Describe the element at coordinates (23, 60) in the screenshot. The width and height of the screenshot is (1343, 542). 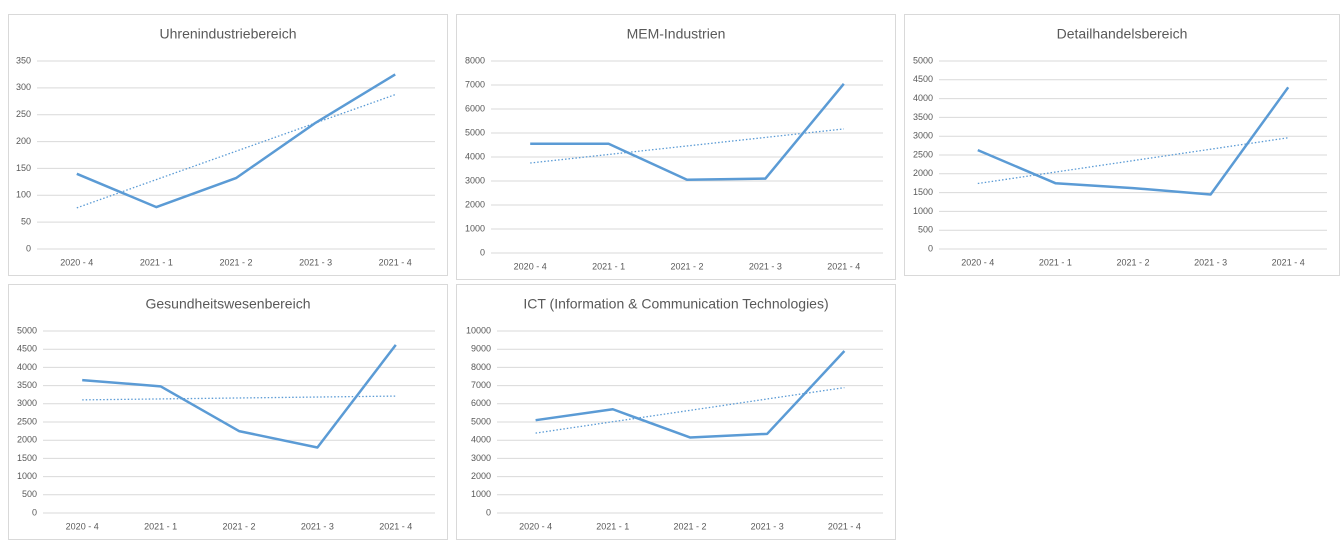
I see `y-tick-label: 350` at that location.